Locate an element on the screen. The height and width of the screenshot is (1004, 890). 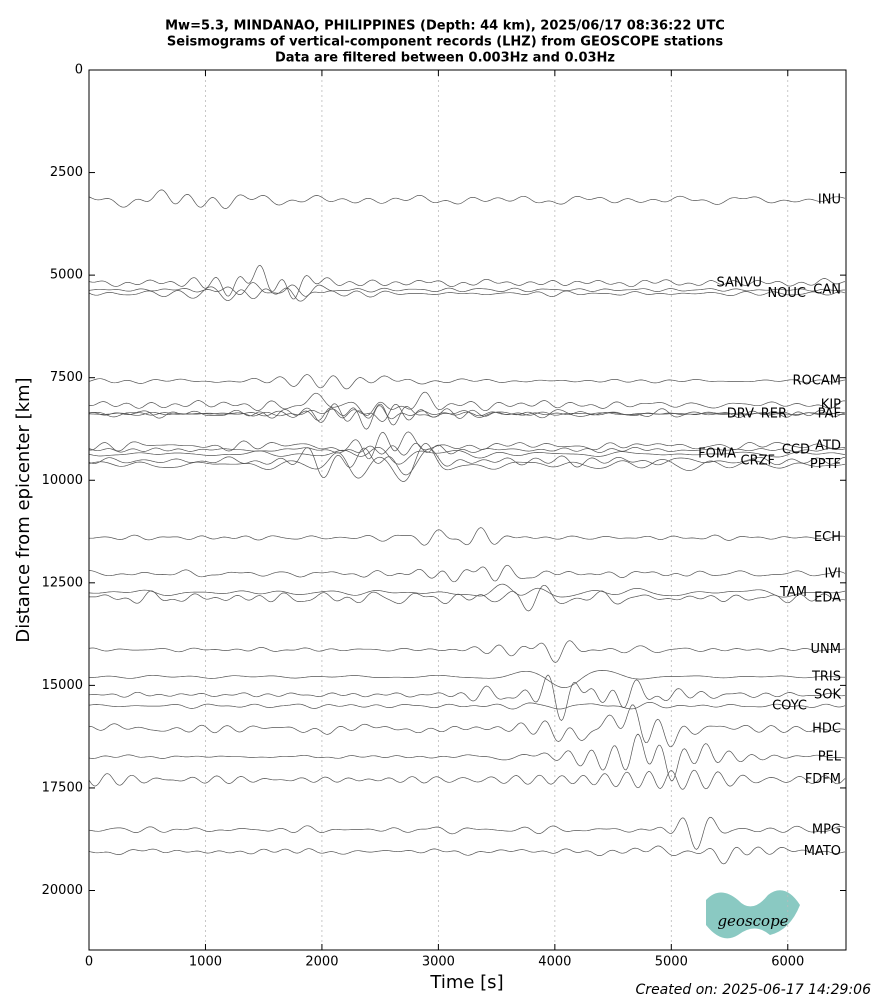
x-tick-label: 0 is located at coordinates (89, 962).